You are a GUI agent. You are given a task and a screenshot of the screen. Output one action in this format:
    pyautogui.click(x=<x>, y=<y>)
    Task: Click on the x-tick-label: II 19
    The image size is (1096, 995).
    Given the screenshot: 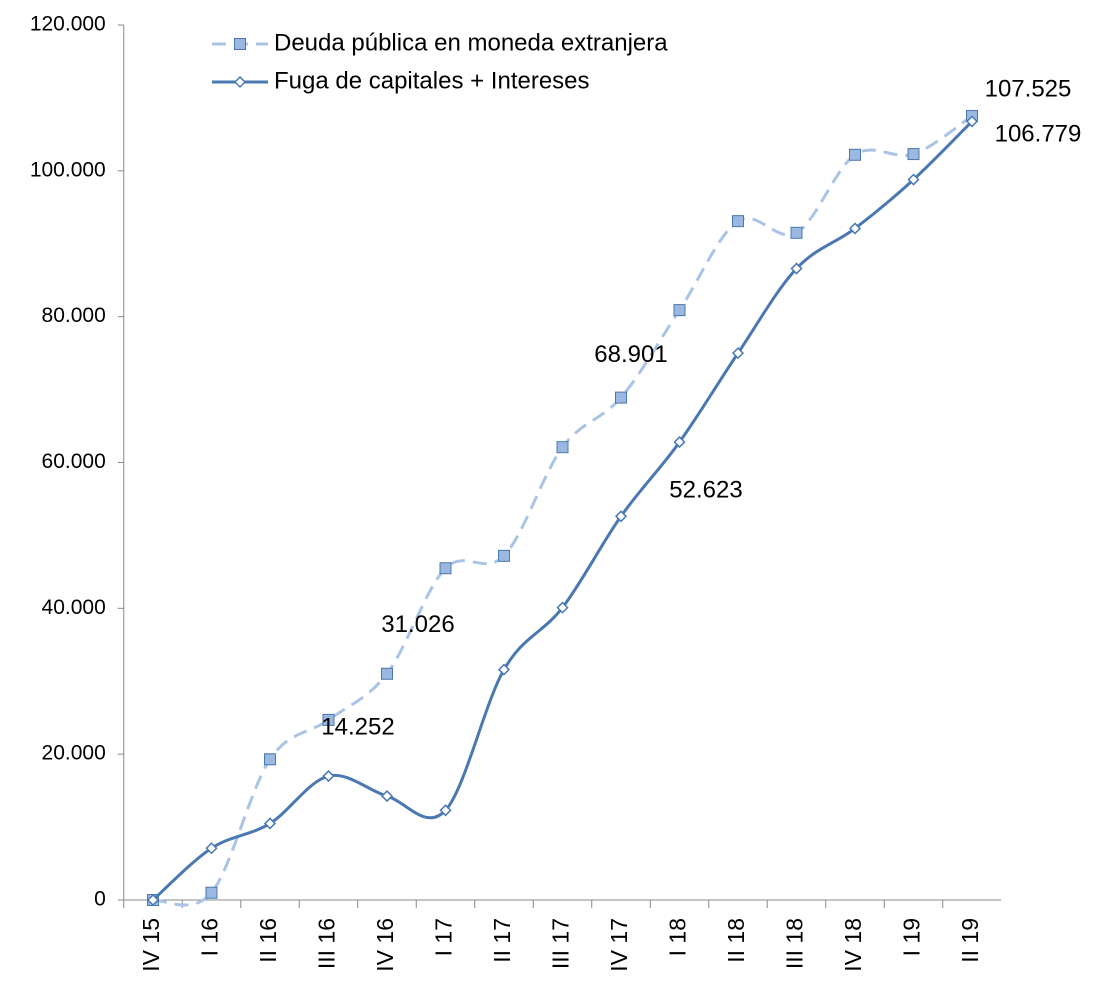 What is the action you would take?
    pyautogui.click(x=970, y=940)
    